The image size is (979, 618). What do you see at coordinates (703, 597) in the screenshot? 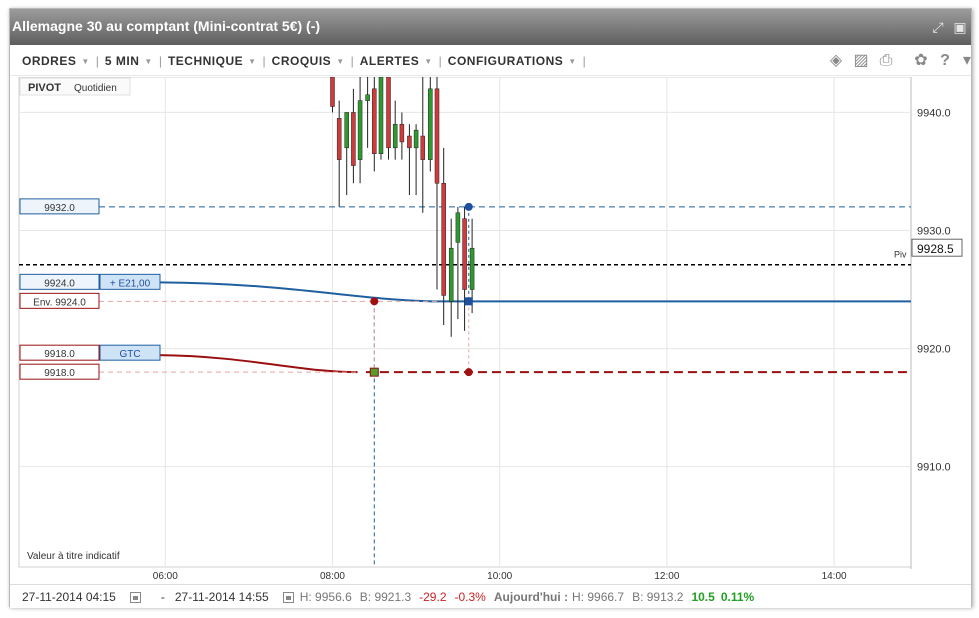
I see `today-change: 10.5` at bounding box center [703, 597].